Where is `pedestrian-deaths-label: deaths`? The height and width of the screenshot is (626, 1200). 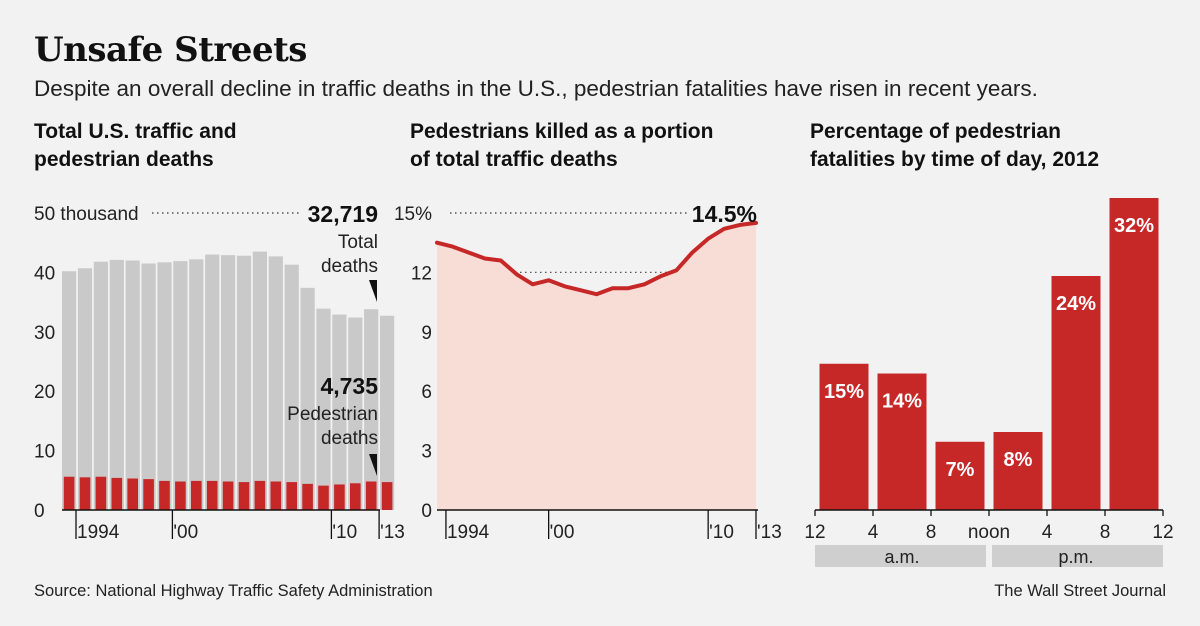
pedestrian-deaths-label: deaths is located at coordinates (349, 438).